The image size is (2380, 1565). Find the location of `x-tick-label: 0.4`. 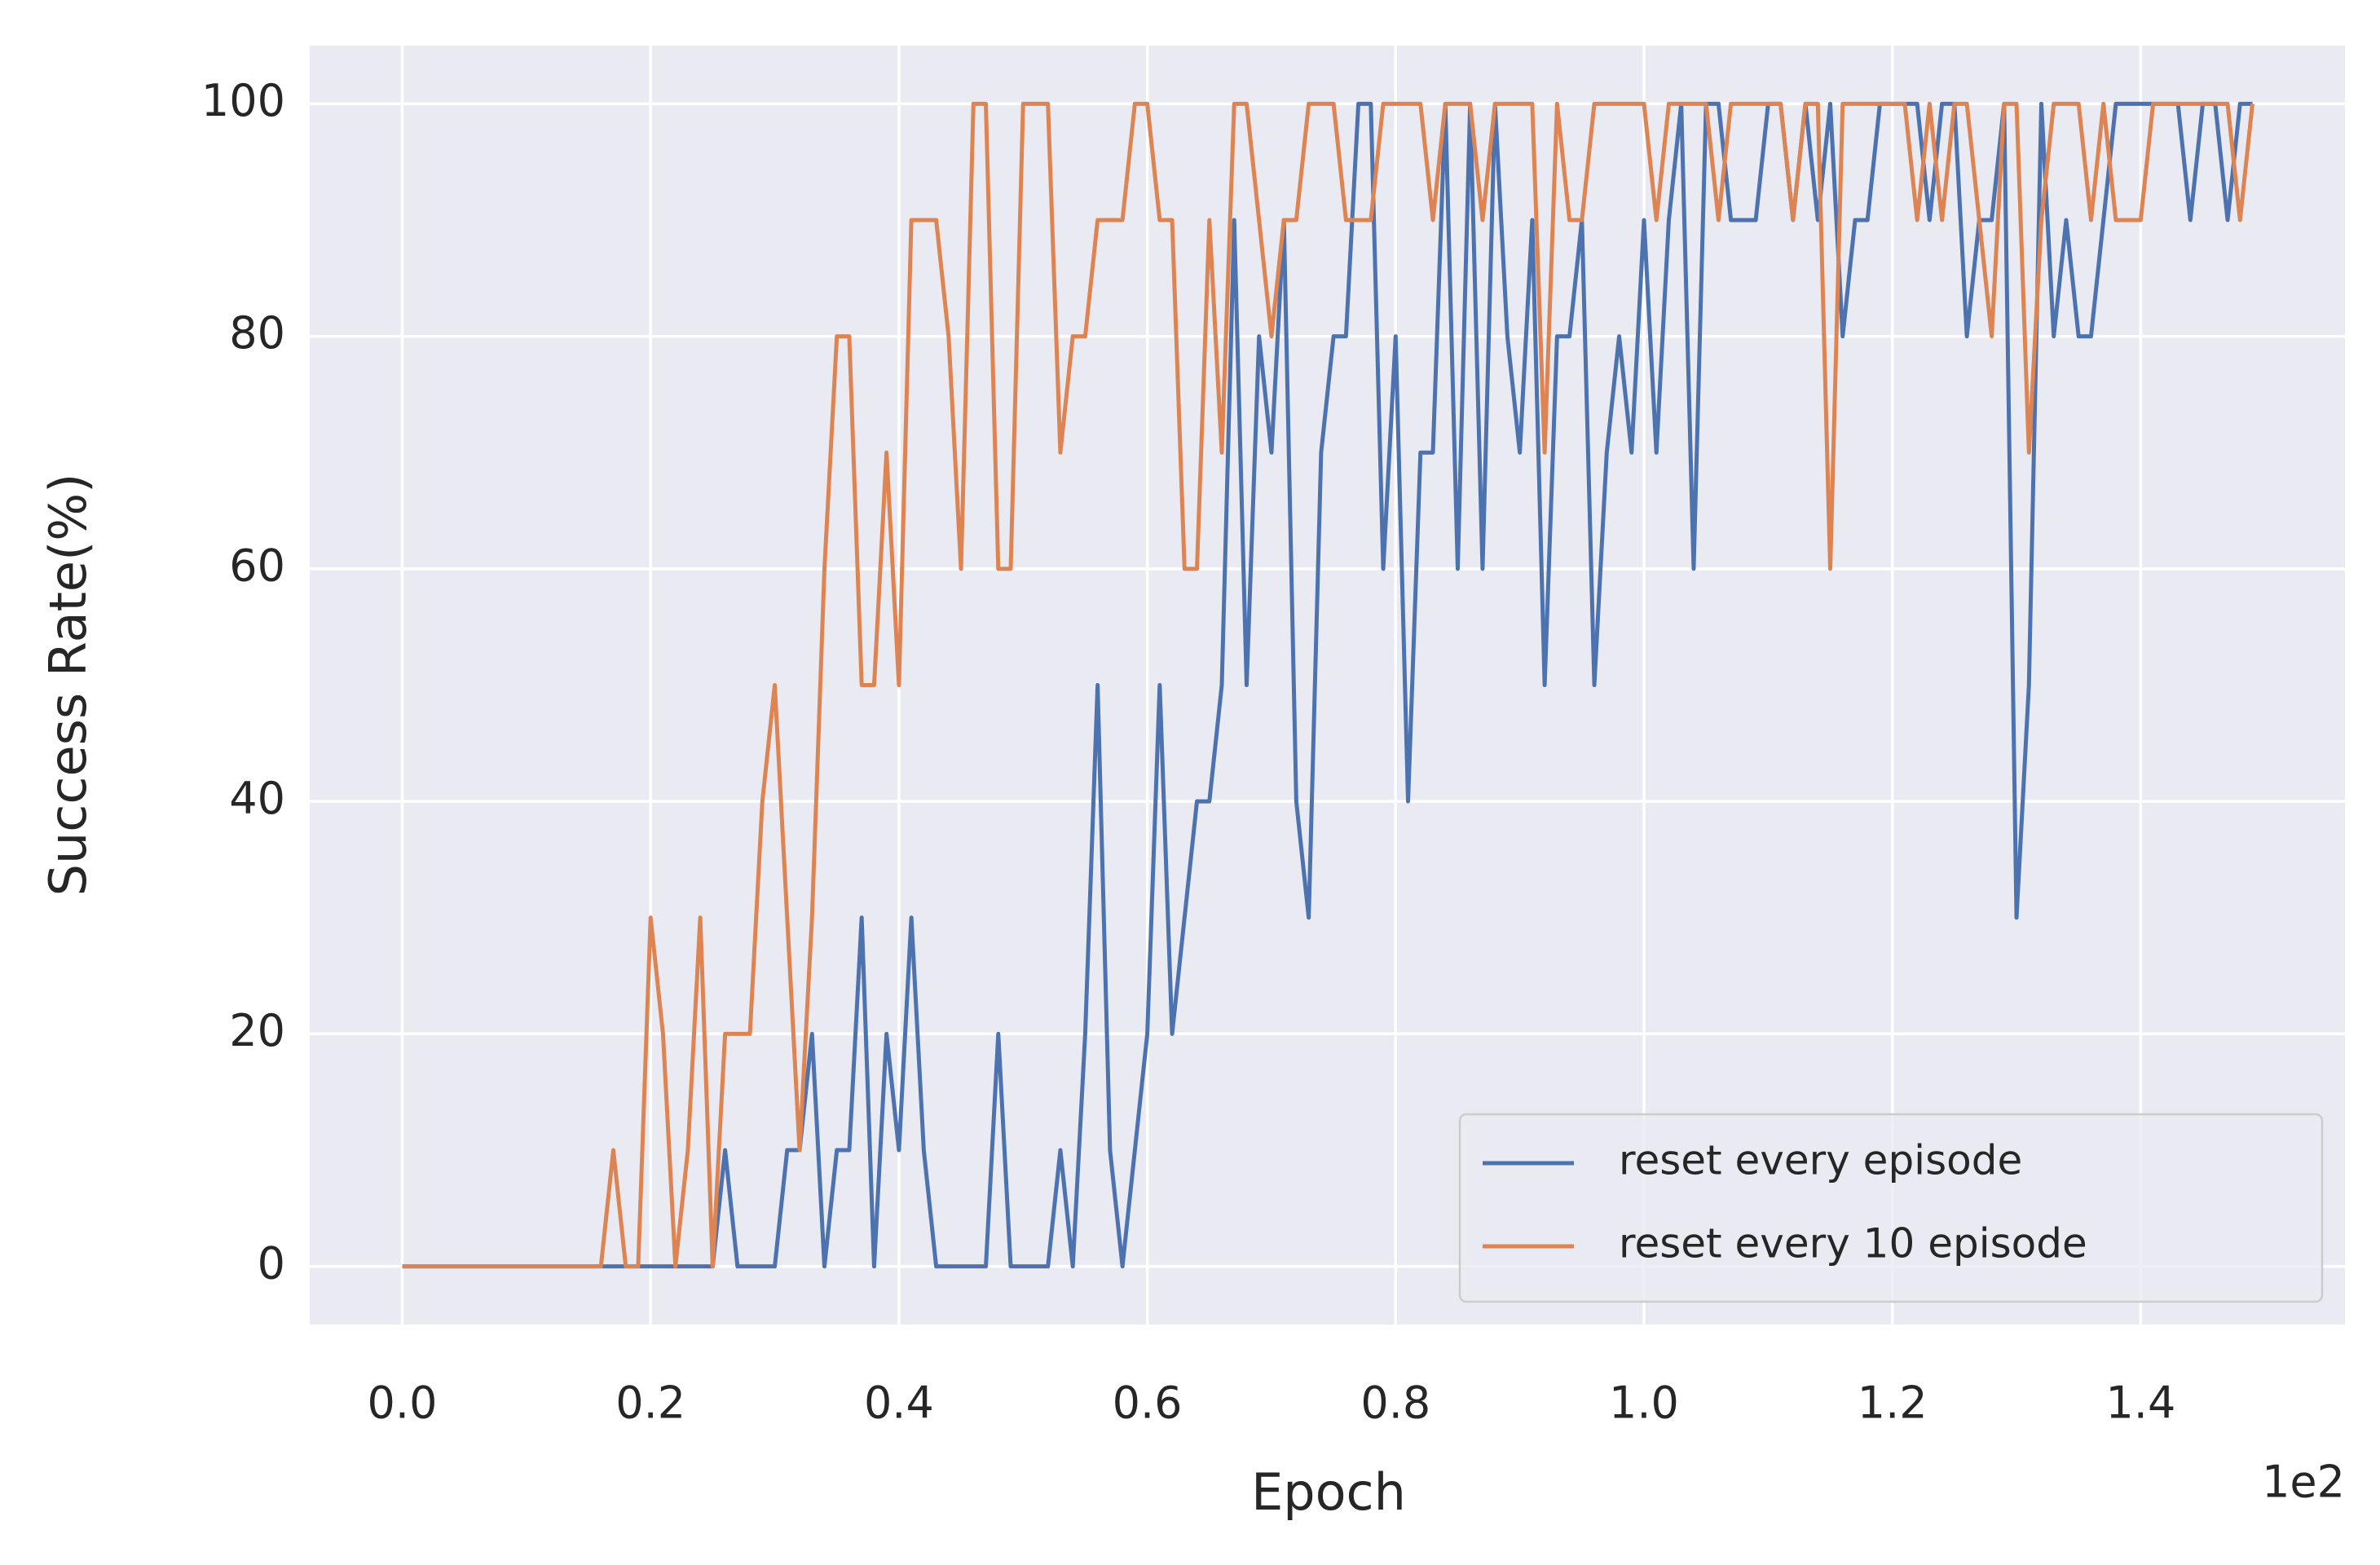

x-tick-label: 0.4 is located at coordinates (899, 1403).